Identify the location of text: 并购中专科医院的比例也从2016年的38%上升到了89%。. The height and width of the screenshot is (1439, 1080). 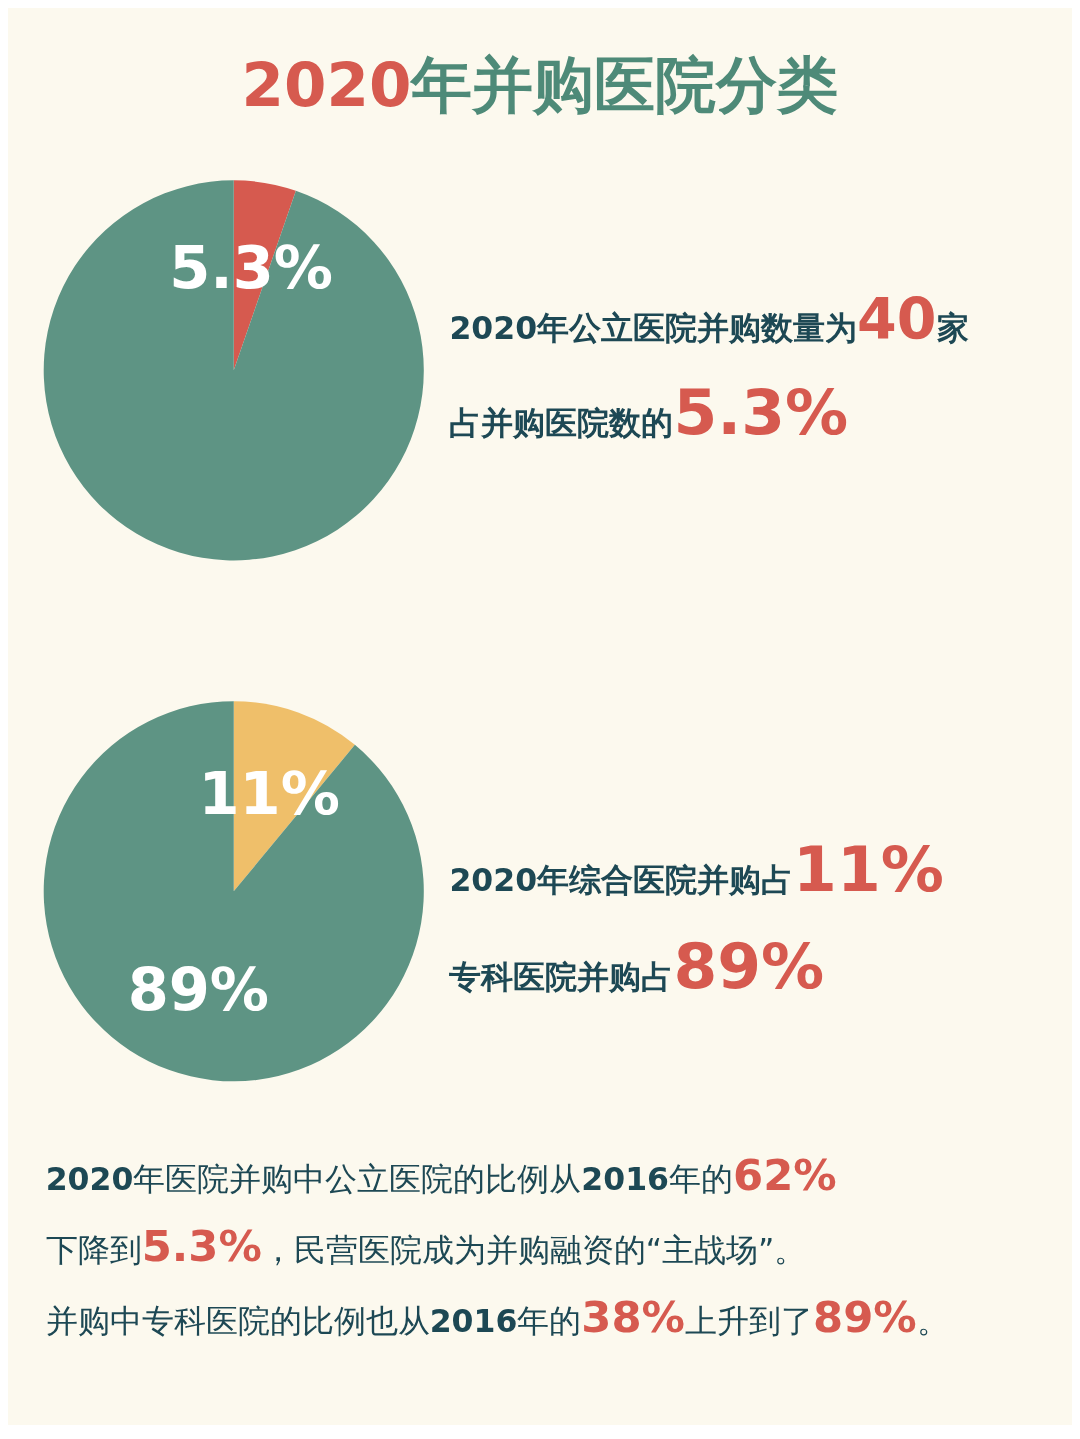
(497, 1317).